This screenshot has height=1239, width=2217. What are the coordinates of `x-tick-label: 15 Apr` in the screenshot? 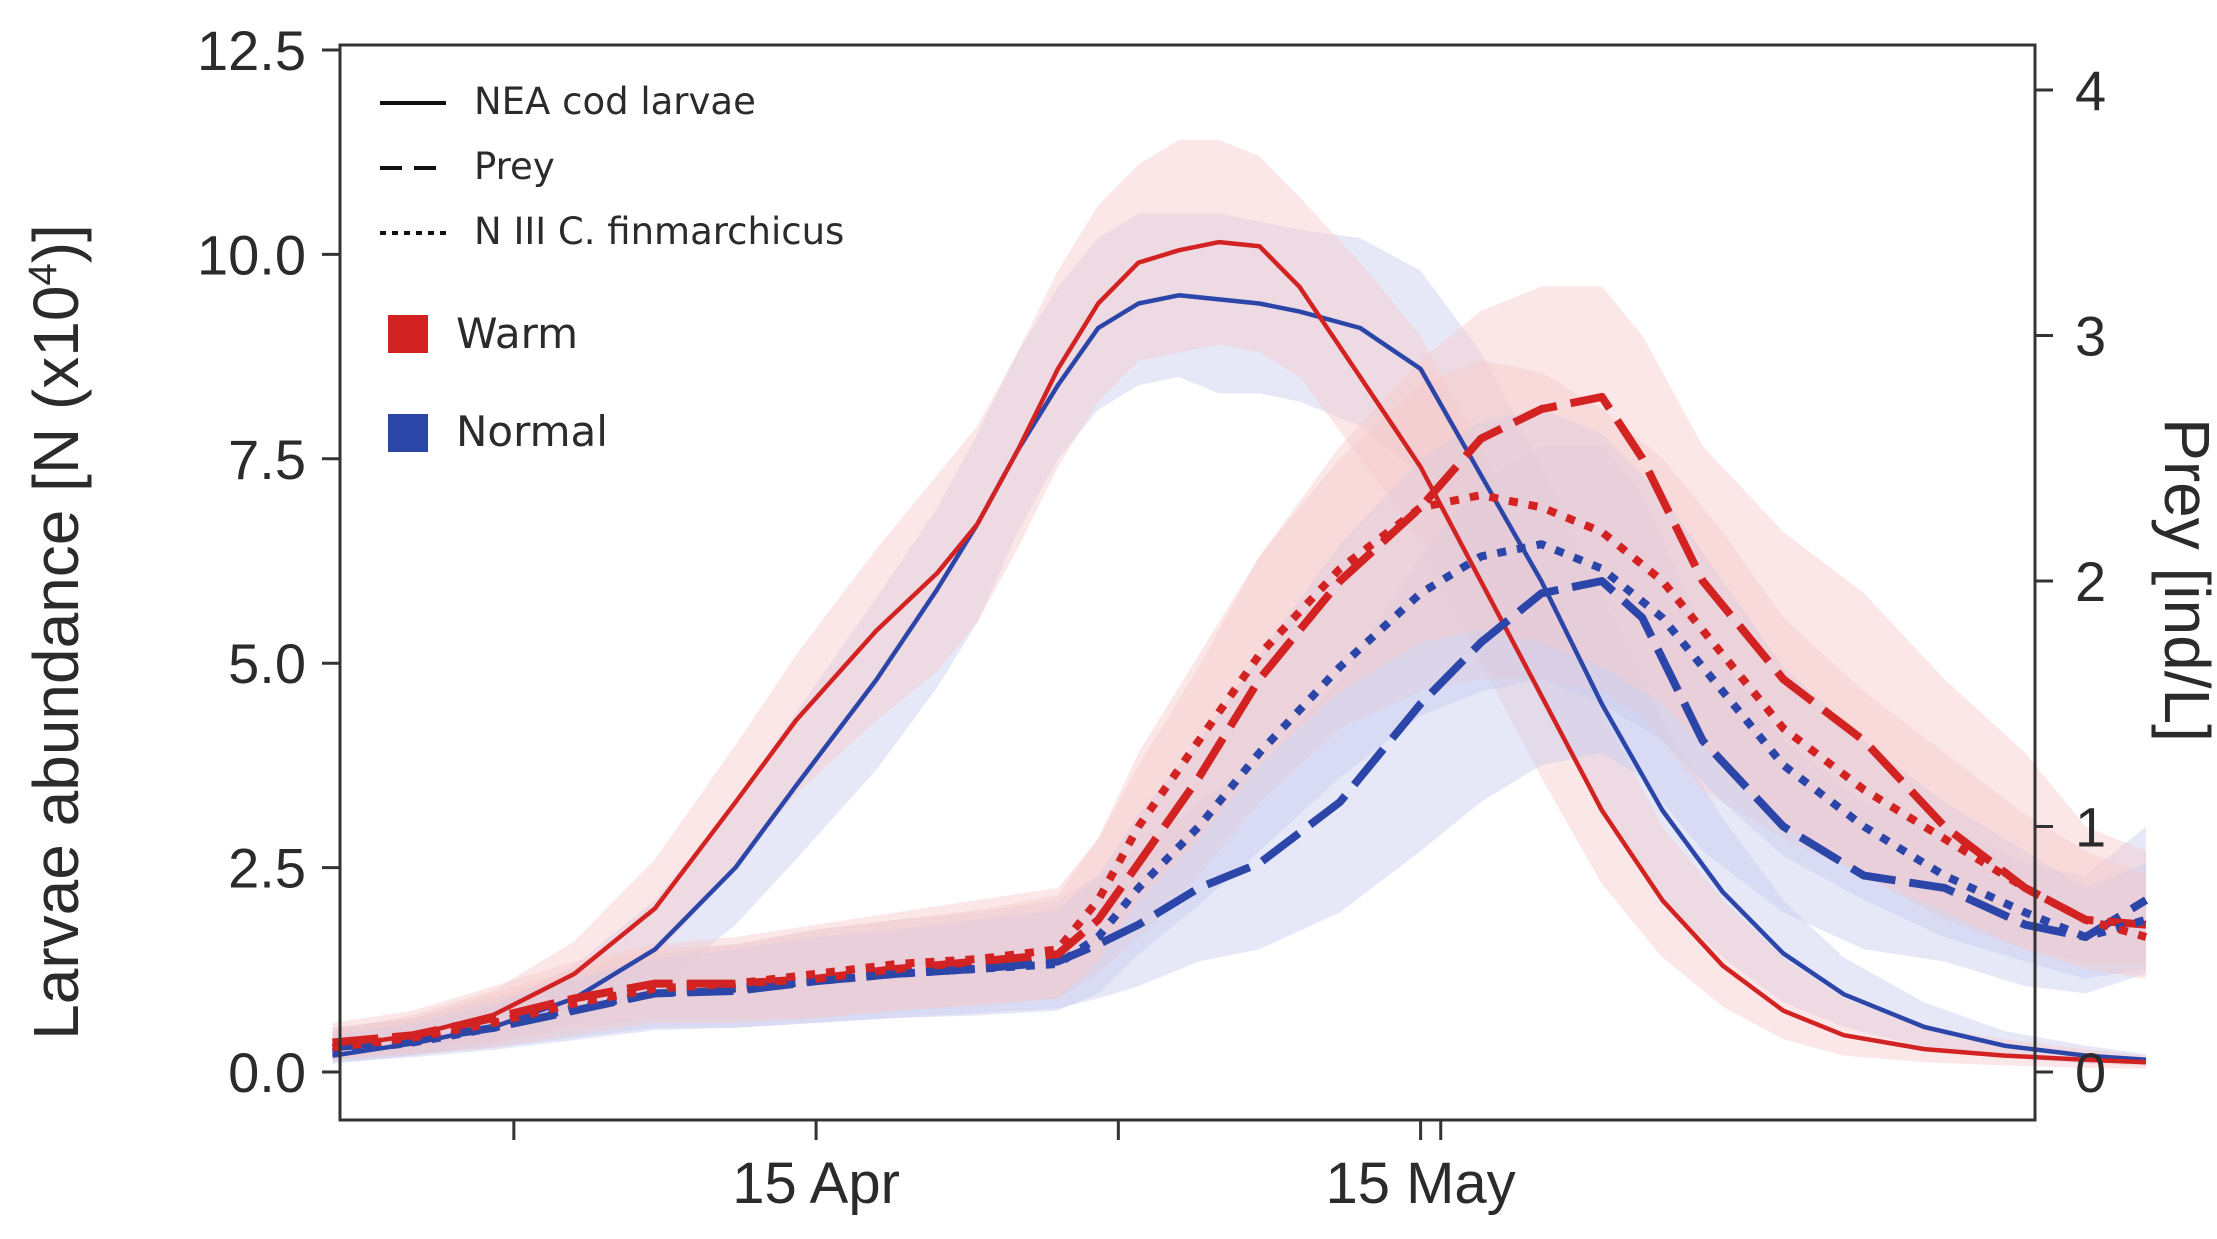 It's located at (816, 1183).